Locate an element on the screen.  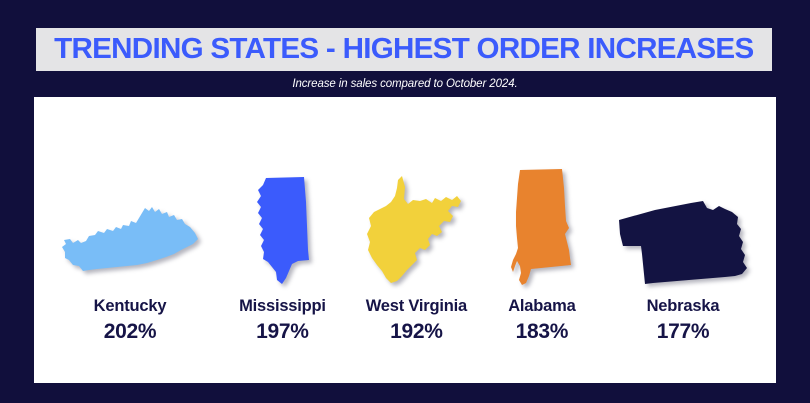
nebraska-map-icon is located at coordinates (683, 223).